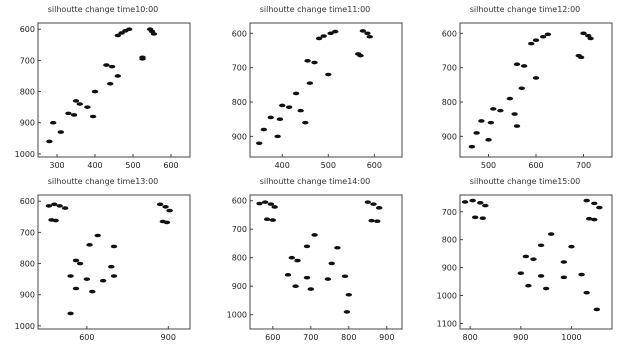  I want to click on plot-area: 300 400 500 600 600 700 800 900 1000, so click(103, 96).